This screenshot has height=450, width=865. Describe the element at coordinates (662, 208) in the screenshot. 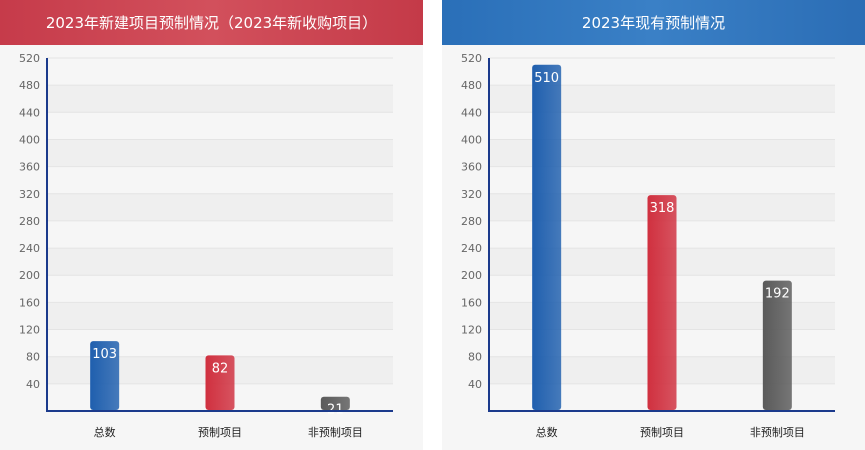

I see `data-label: 318` at that location.